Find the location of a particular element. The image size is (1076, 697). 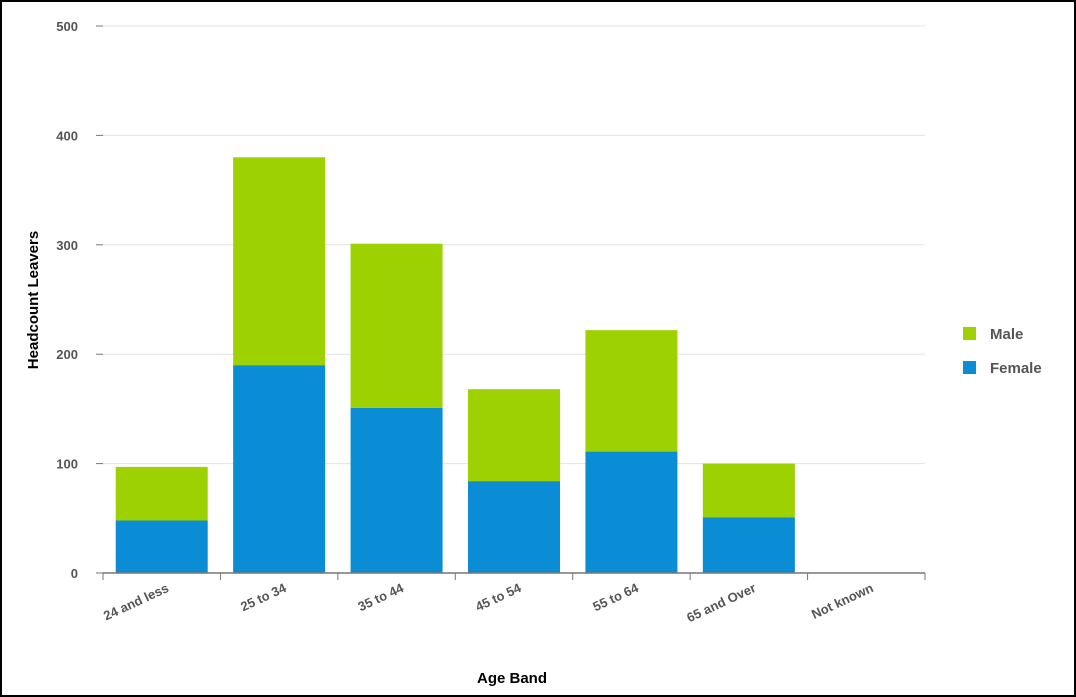

x-tick-label-5: 65 and Over is located at coordinates (721, 602).